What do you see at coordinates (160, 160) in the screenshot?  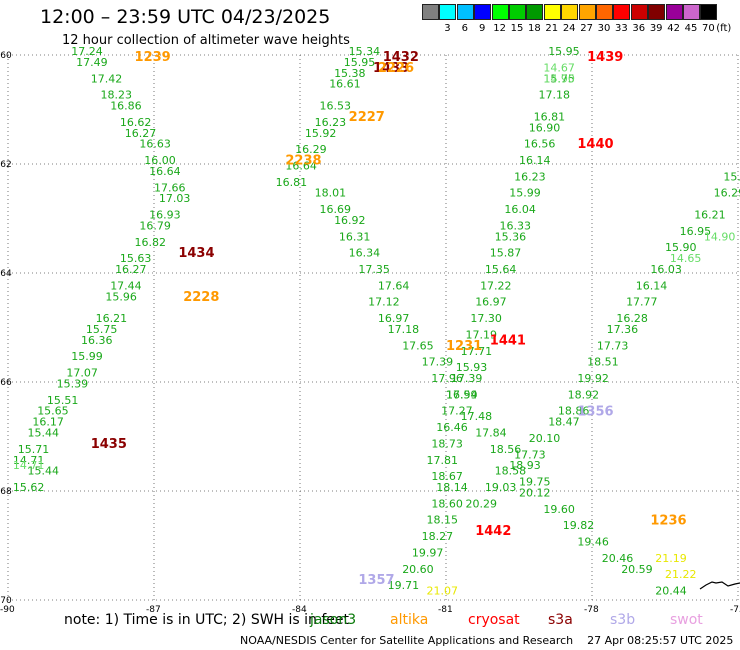 I see `wave-height-value: 16.00` at bounding box center [160, 160].